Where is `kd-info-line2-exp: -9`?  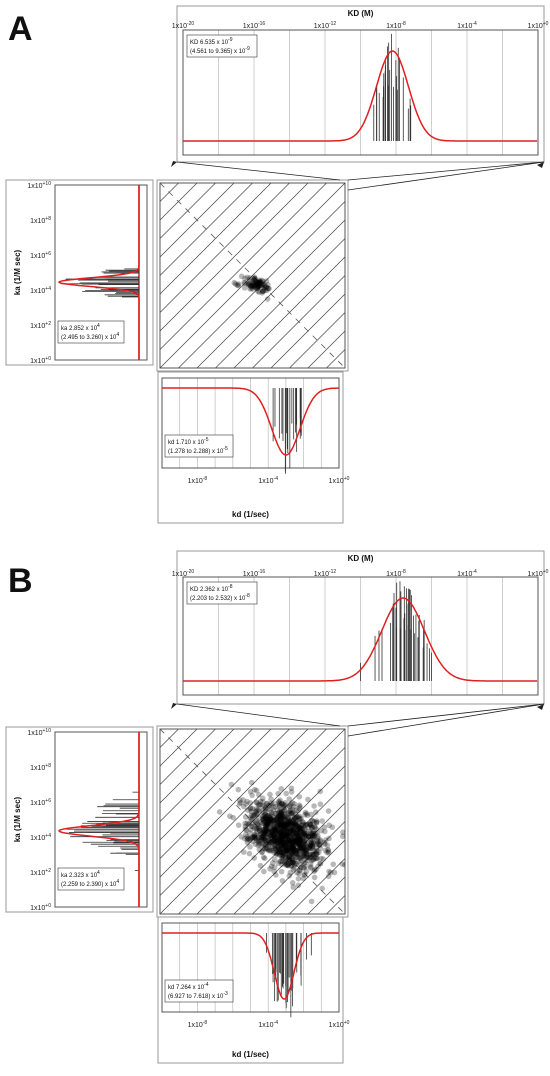
kd-info-line2-exp: -9 is located at coordinates (247, 49).